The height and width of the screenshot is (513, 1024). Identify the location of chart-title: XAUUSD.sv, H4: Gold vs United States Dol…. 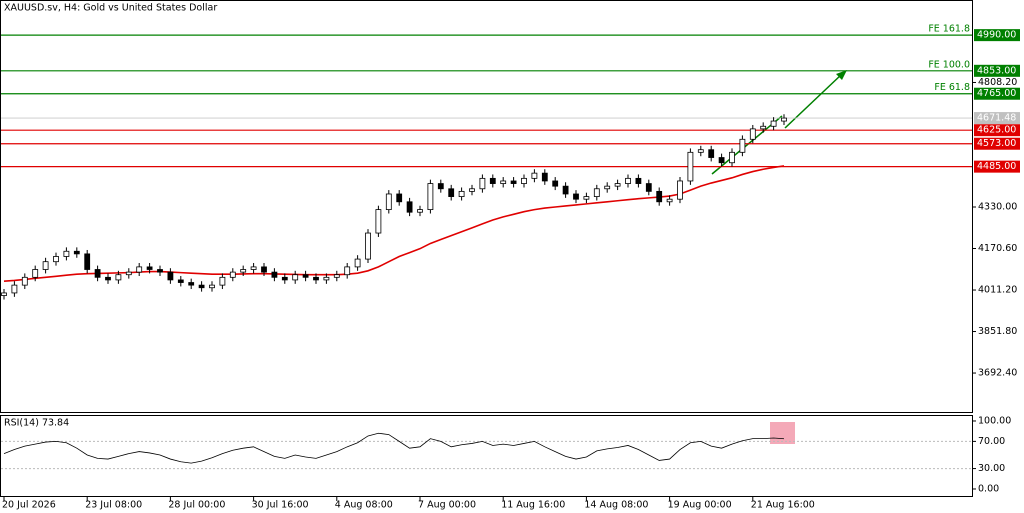
(110, 8).